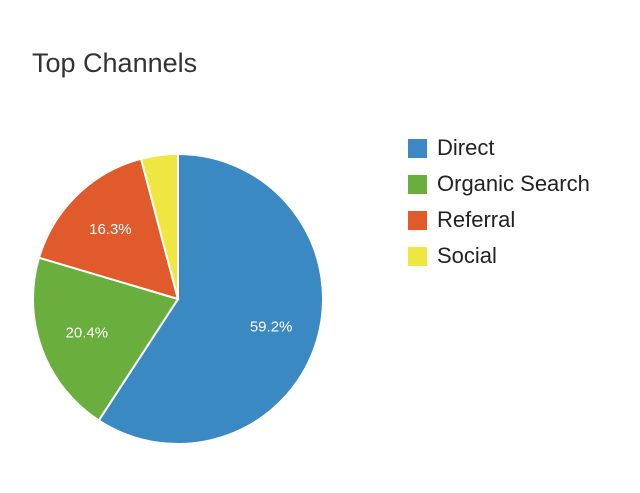 The height and width of the screenshot is (493, 640). Describe the element at coordinates (417, 148) in the screenshot. I see `legend-swatch-direct` at that location.